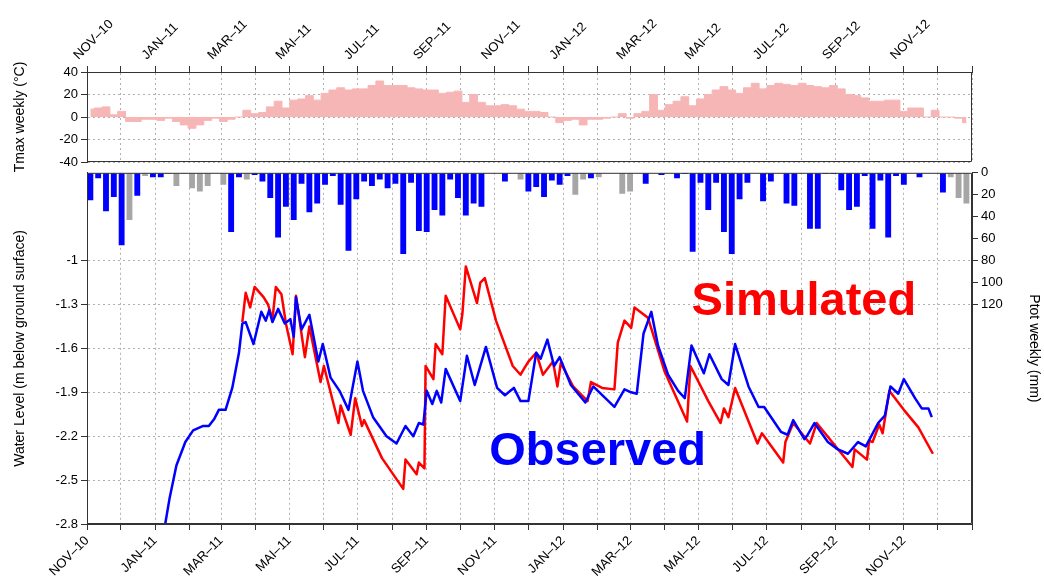 The width and height of the screenshot is (1044, 585). I want to click on y-tick-label: -1.6, so click(66, 347).